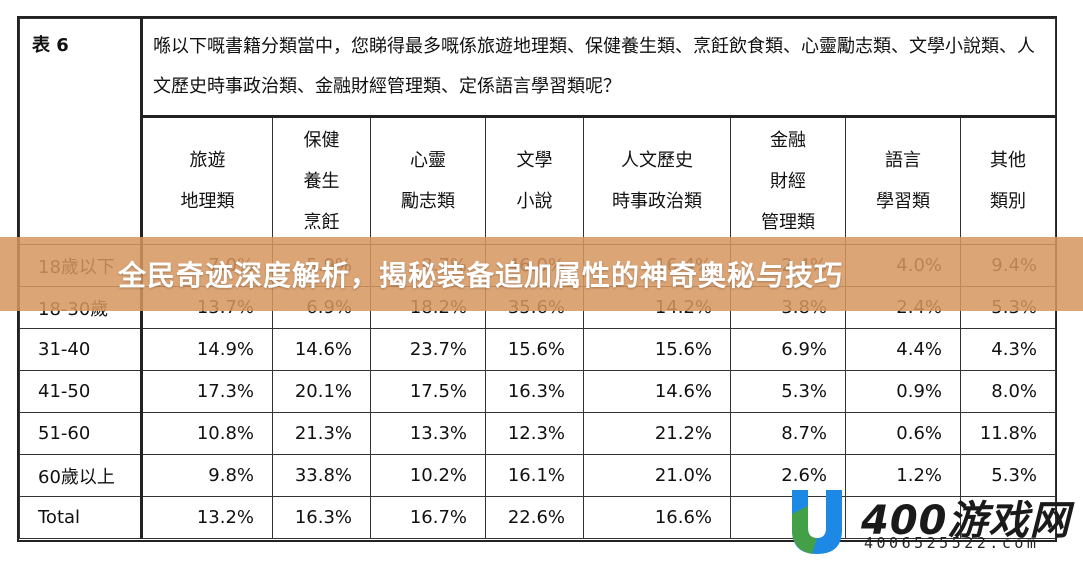 The width and height of the screenshot is (1083, 564). Describe the element at coordinates (1008, 180) in the screenshot. I see `col-header-other: 其他 類別` at that location.